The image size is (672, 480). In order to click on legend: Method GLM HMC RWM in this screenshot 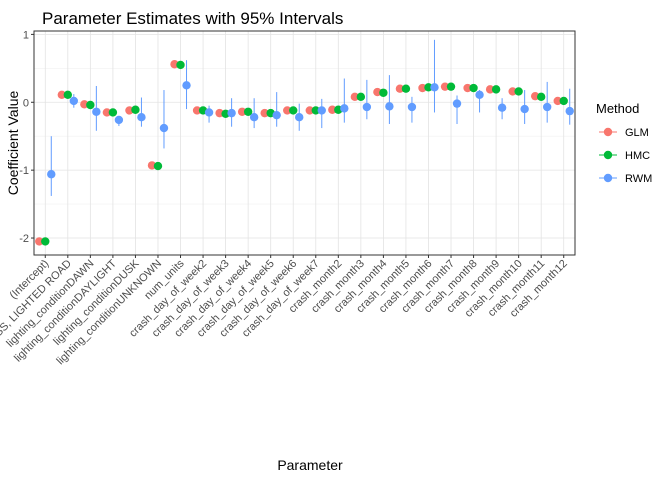, I will do `click(624, 143)`.